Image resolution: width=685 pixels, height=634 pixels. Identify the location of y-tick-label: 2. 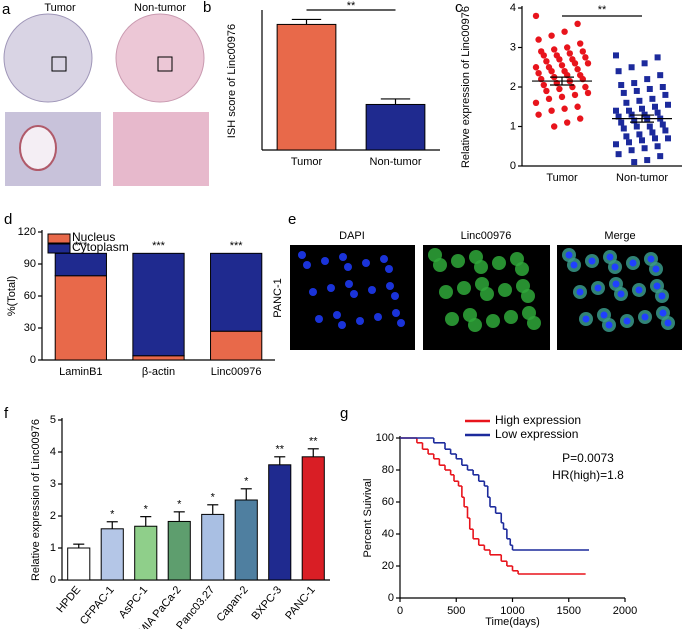
(53, 516).